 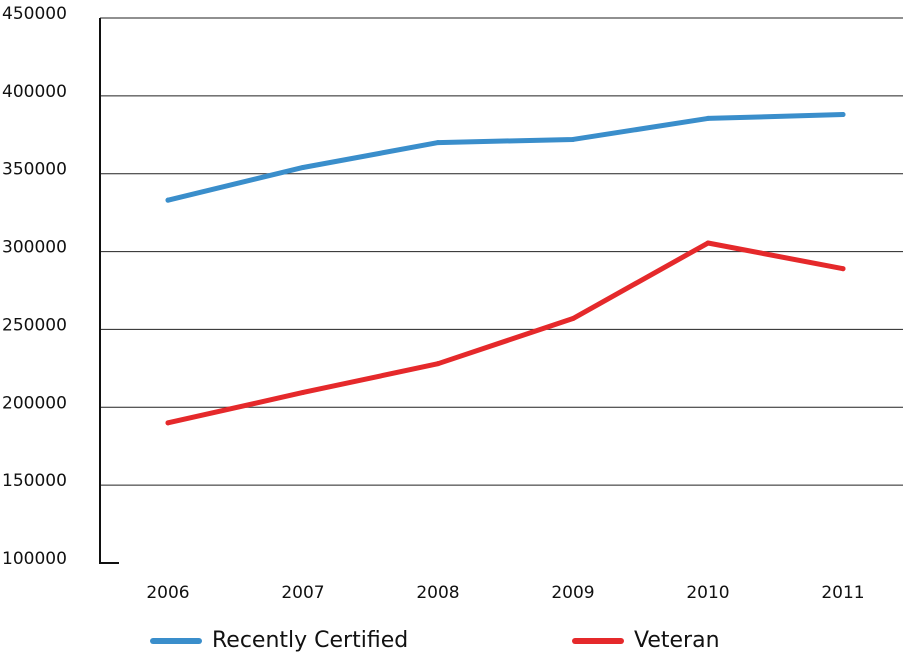 What do you see at coordinates (843, 269) in the screenshot?
I see `data-point-veteran-2011` at bounding box center [843, 269].